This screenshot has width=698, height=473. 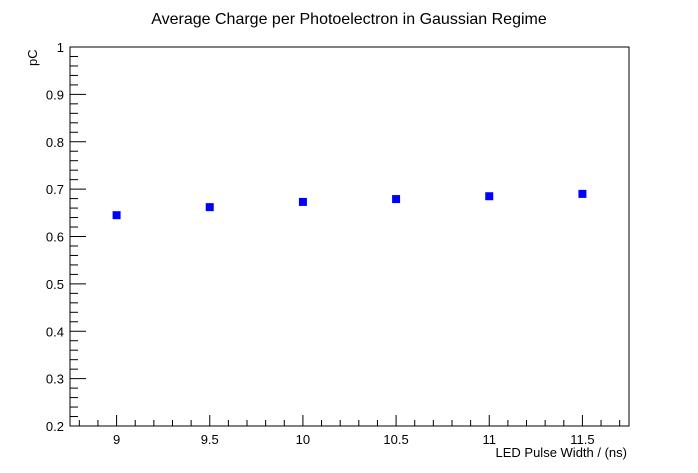 I want to click on data-points, so click(x=349, y=204).